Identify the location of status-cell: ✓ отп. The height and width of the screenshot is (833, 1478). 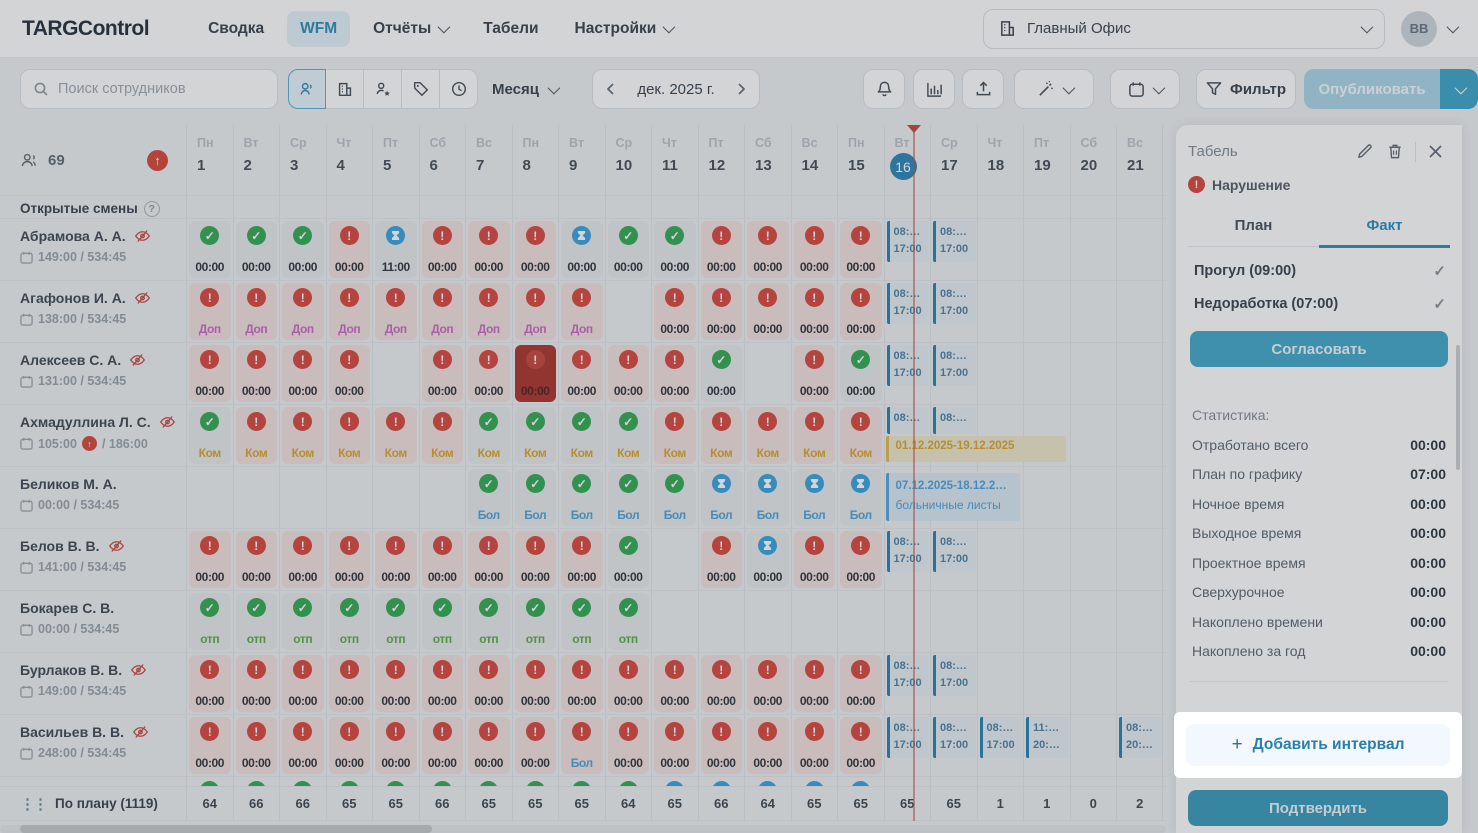
(582, 621).